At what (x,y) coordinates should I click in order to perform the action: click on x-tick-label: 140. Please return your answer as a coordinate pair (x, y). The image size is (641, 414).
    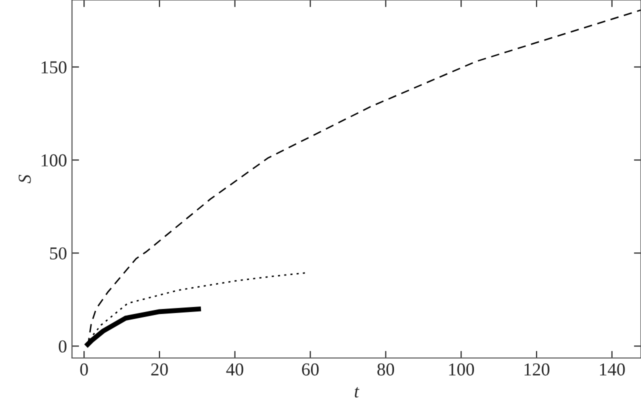
    Looking at the image, I should click on (612, 369).